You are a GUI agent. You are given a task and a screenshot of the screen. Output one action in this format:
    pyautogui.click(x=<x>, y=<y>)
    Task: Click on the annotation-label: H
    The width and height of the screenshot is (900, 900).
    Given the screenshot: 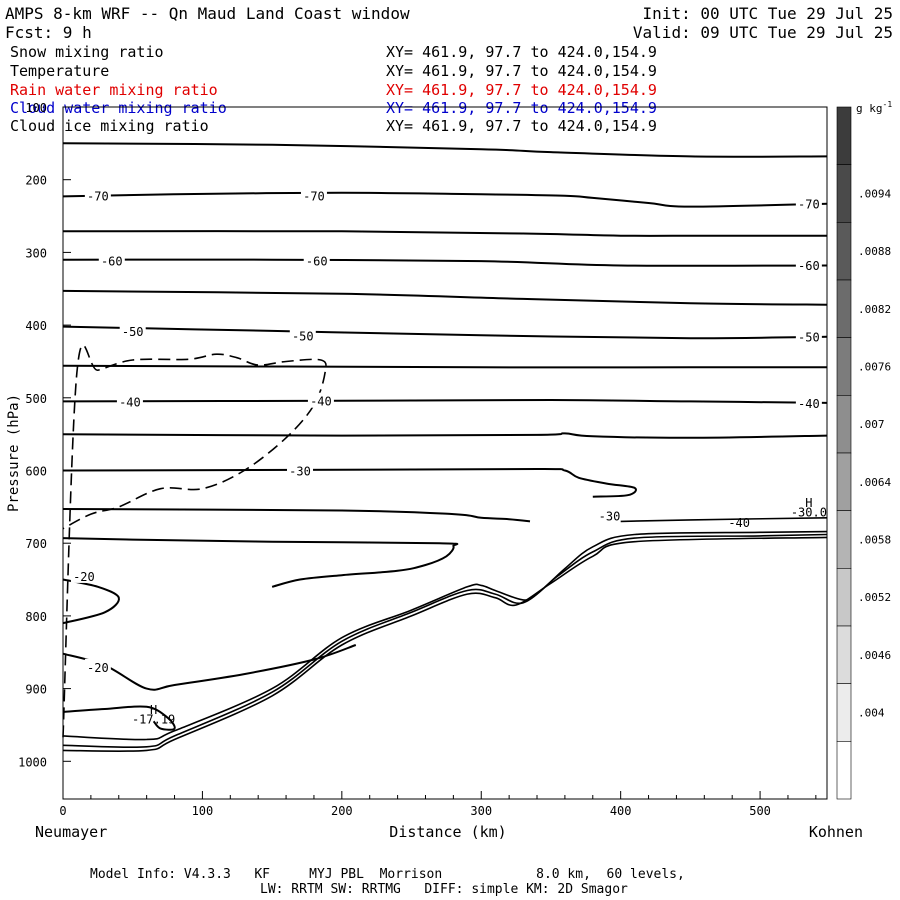 What is the action you would take?
    pyautogui.click(x=153, y=710)
    